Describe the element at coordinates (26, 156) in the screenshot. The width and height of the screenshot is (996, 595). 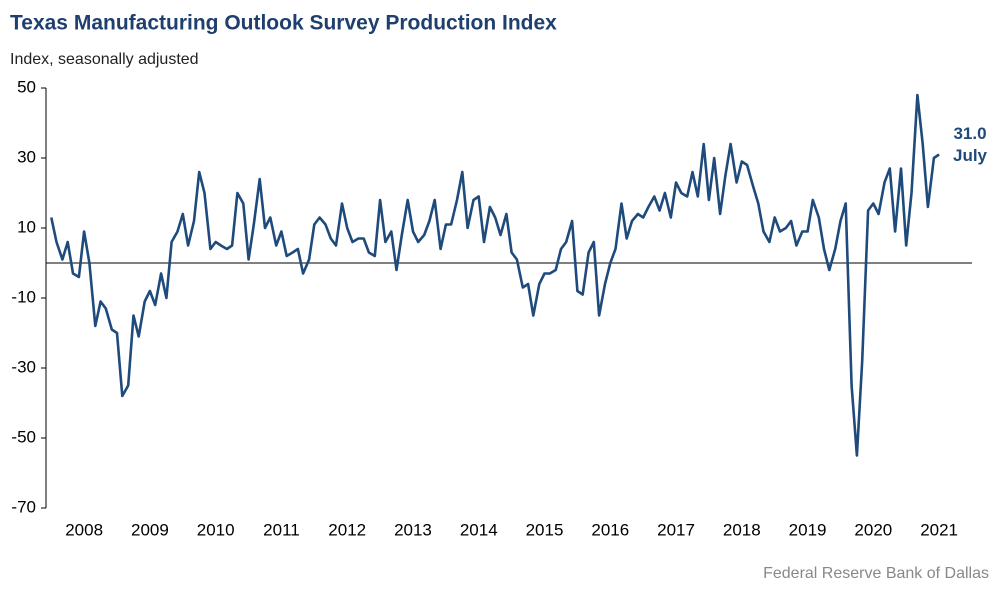
I see `y-tick-label: 30` at that location.